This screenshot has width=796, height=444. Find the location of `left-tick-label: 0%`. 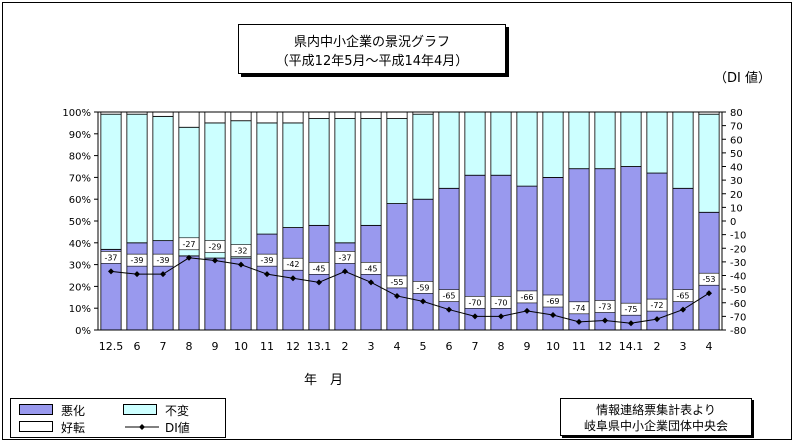

left-tick-label: 0% is located at coordinates (83, 331).